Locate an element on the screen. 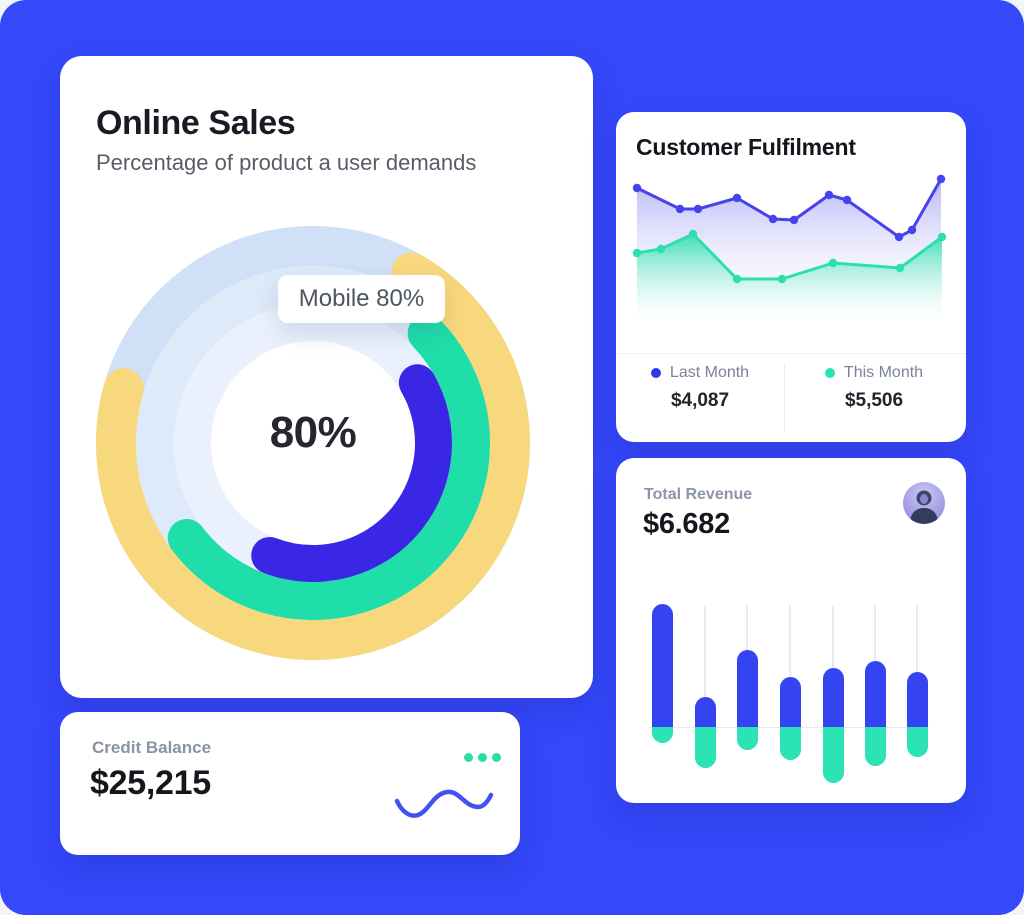 This screenshot has height=915, width=1024. credit-sparkline is located at coordinates (444, 803).